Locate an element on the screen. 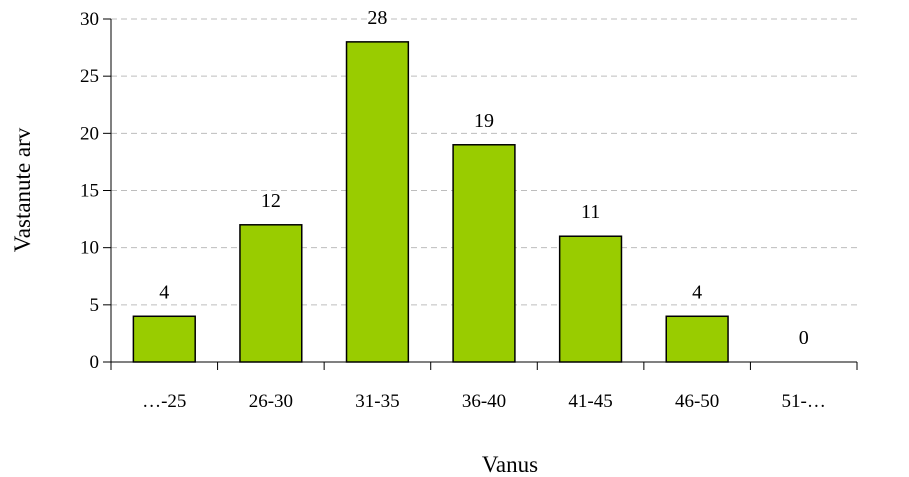 The width and height of the screenshot is (909, 477). x-tick-label: …-25 is located at coordinates (164, 401).